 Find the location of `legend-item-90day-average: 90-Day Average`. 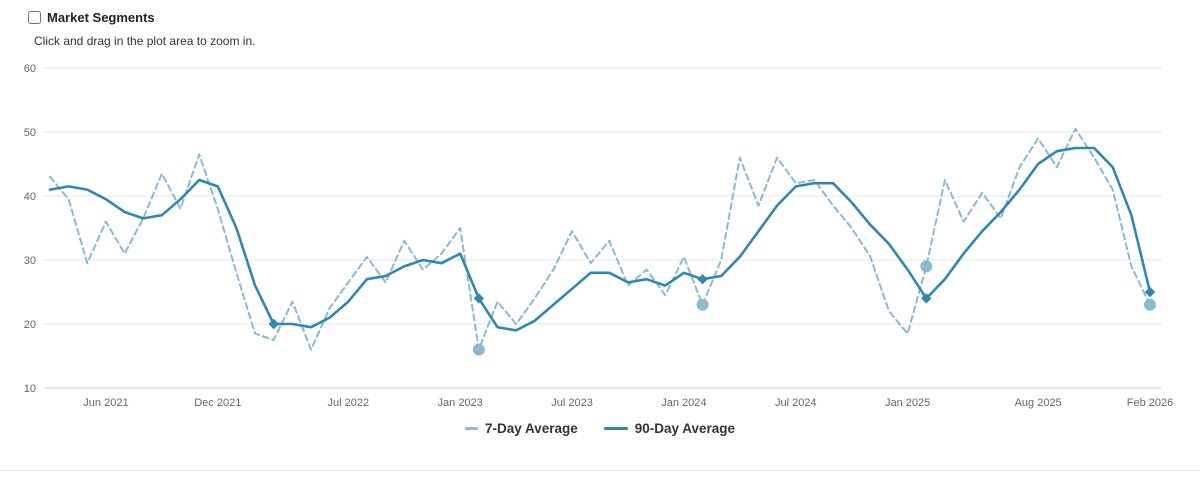

legend-item-90day-average: 90-Day Average is located at coordinates (669, 428).